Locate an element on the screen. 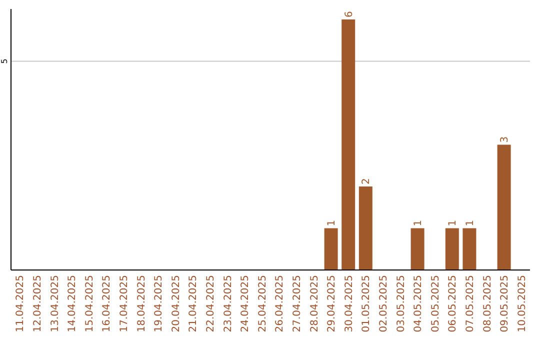 This screenshot has width=540, height=340. x-tick-label: 09.05.2025 is located at coordinates (505, 303).